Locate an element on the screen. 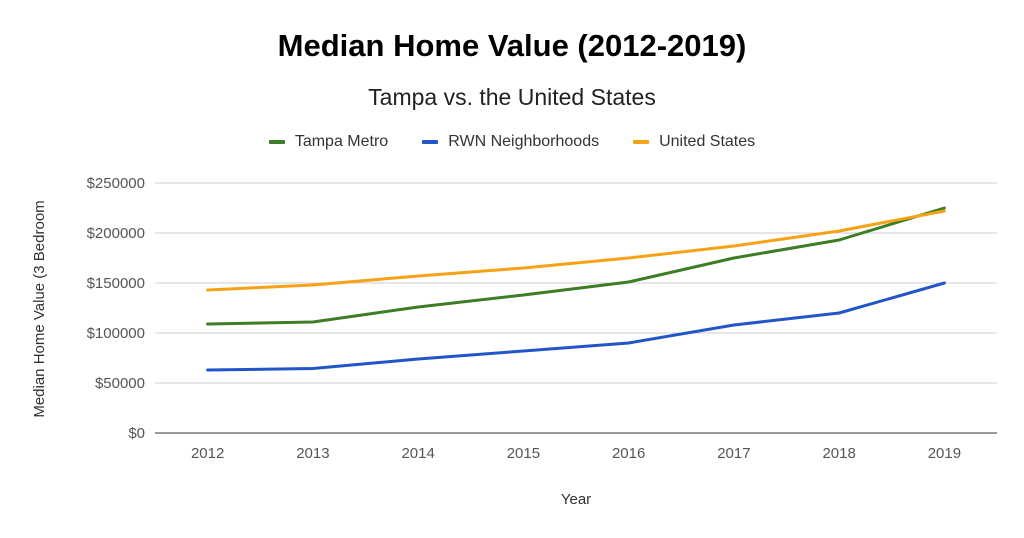 This screenshot has width=1024, height=538. y-tick-label: $50000 is located at coordinates (120, 383).